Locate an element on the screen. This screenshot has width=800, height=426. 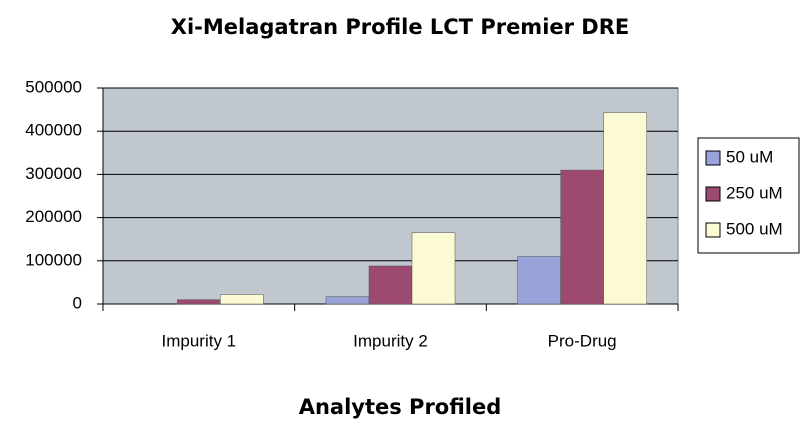
x-tick-label: Pro-Drug is located at coordinates (582, 340).